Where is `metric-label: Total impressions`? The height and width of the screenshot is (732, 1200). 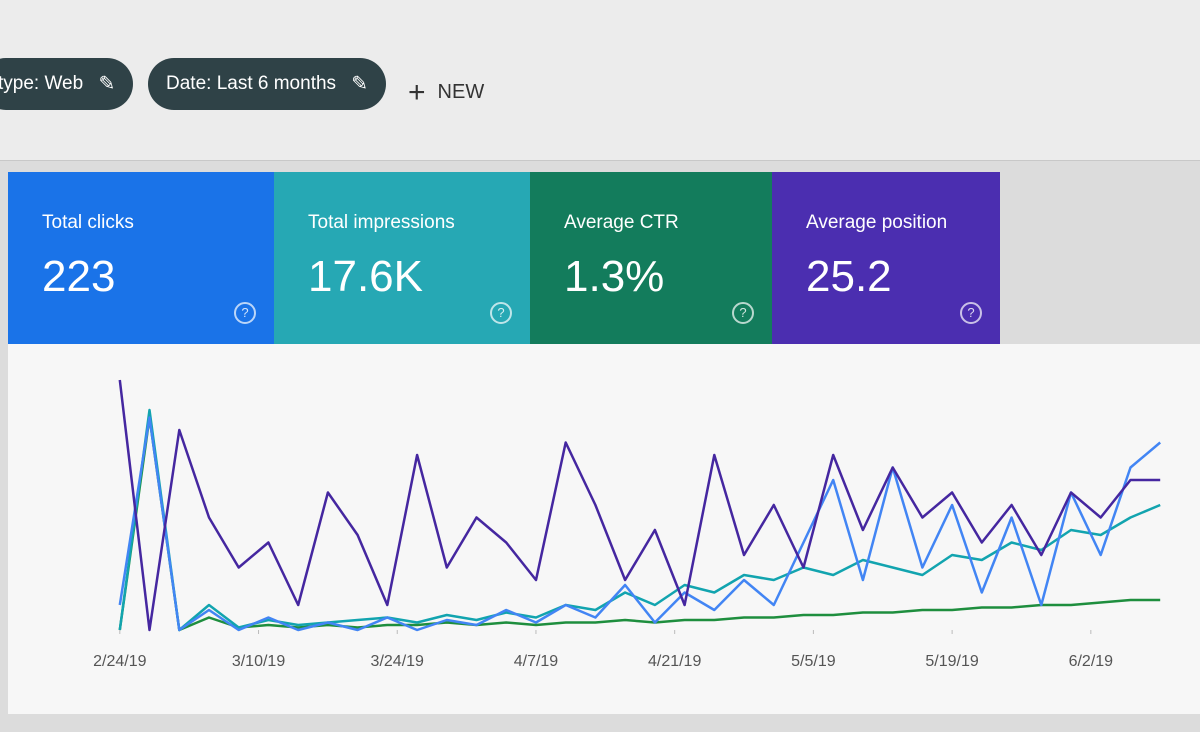 metric-label: Total impressions is located at coordinates (381, 222).